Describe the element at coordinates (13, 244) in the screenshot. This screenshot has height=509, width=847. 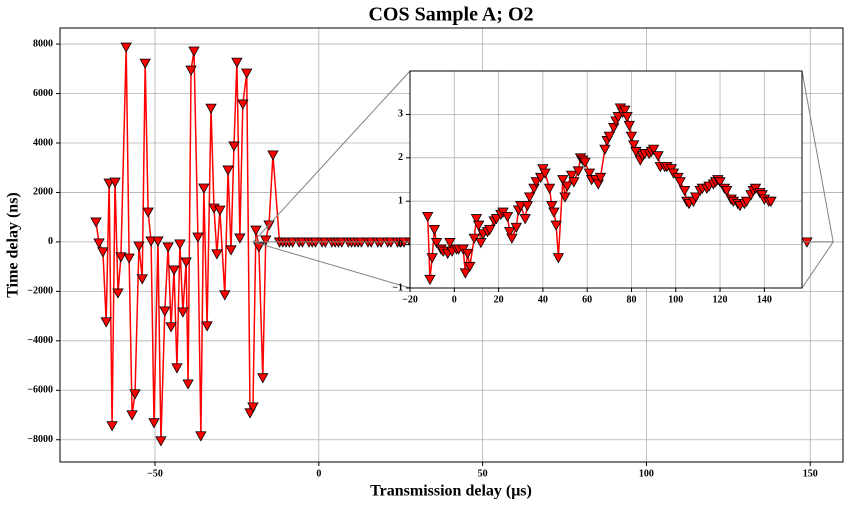
I see `y-axis-label: Time delay (ns)` at that location.